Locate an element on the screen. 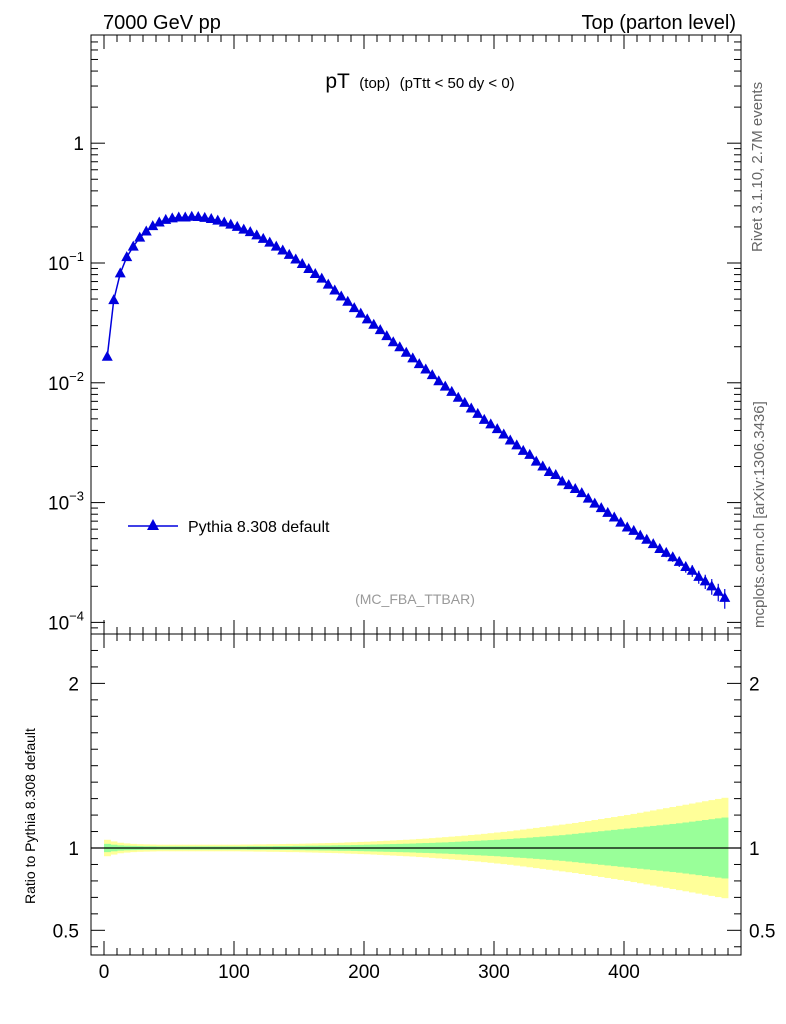 The width and height of the screenshot is (786, 1024). y-tick-label: 1 is located at coordinates (78, 144).